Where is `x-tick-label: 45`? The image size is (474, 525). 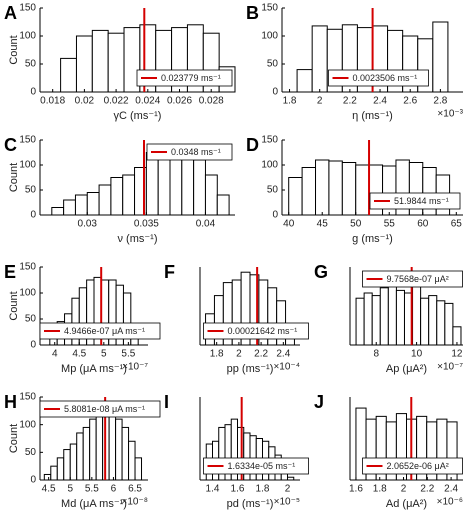 x-tick-label: 45 is located at coordinates (323, 224).